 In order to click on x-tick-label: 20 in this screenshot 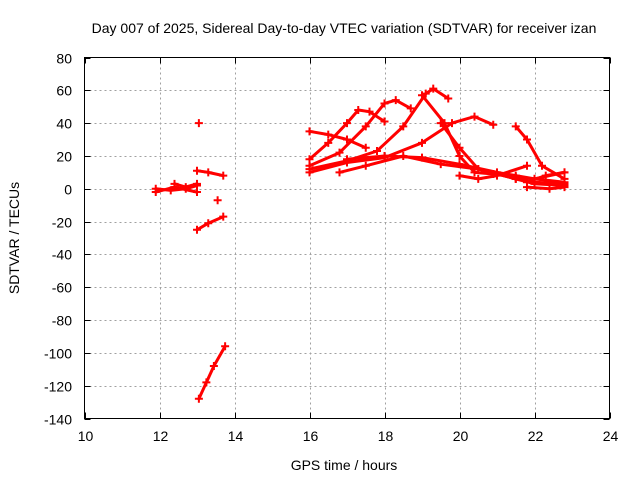, I will do `click(461, 436)`.